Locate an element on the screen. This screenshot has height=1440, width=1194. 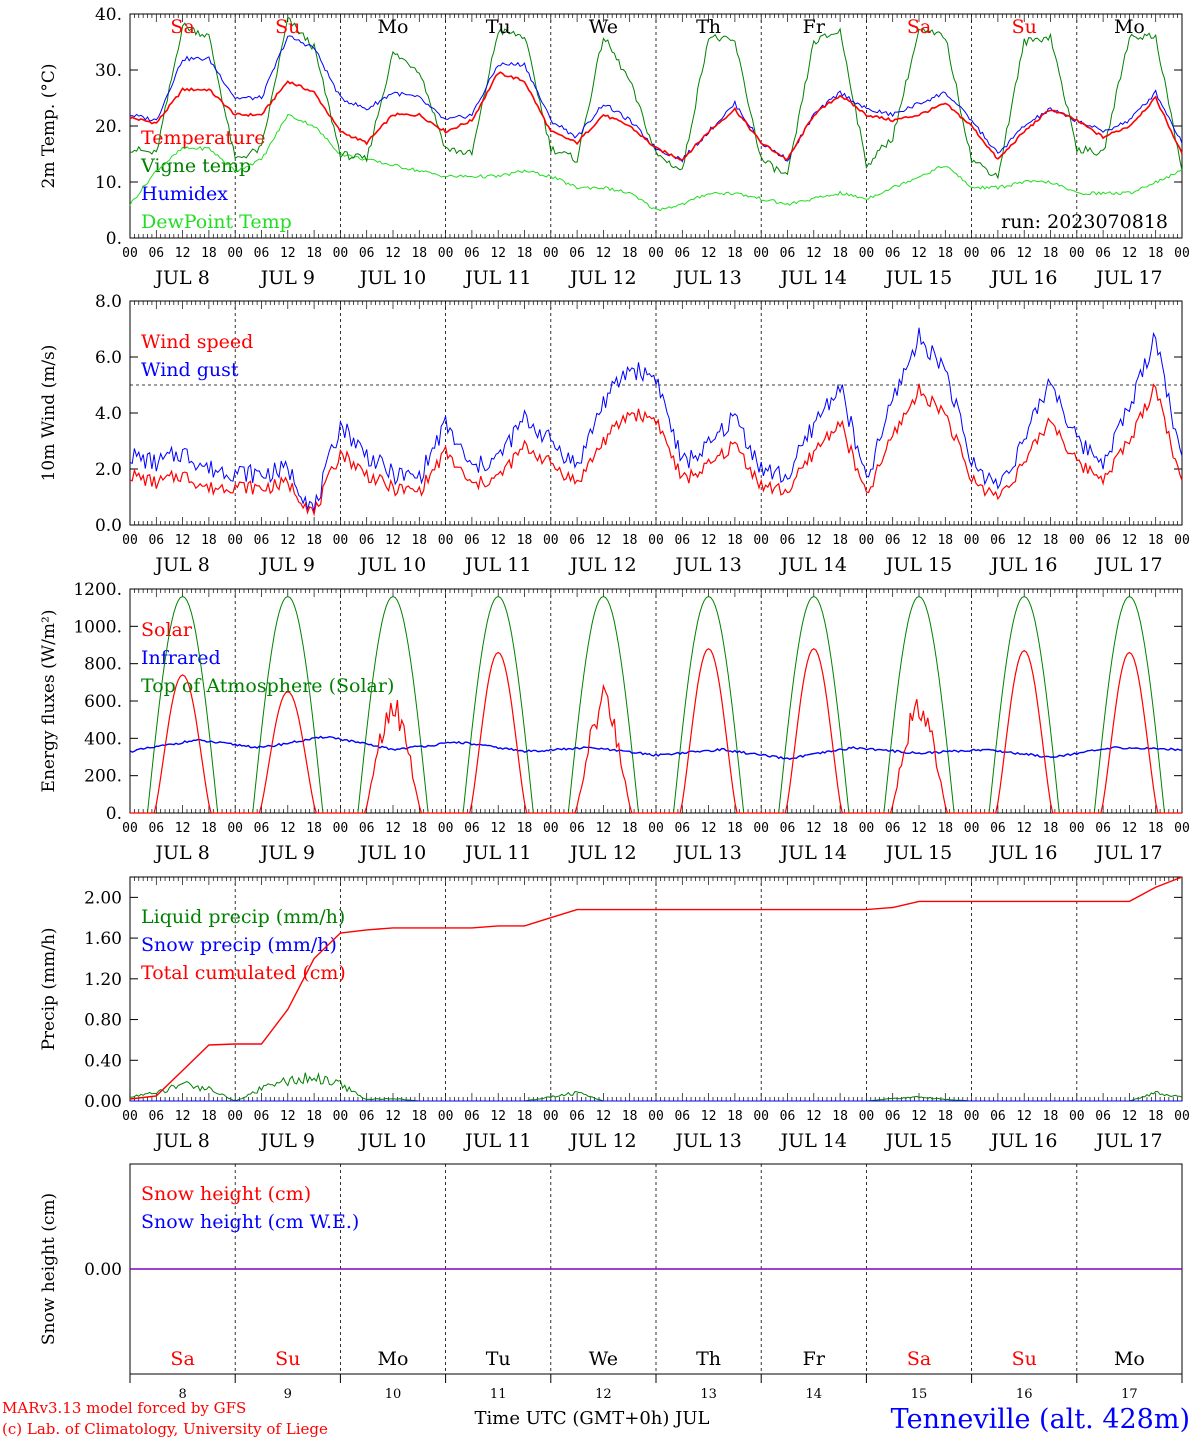
legend-entry: Infrared is located at coordinates (181, 658).